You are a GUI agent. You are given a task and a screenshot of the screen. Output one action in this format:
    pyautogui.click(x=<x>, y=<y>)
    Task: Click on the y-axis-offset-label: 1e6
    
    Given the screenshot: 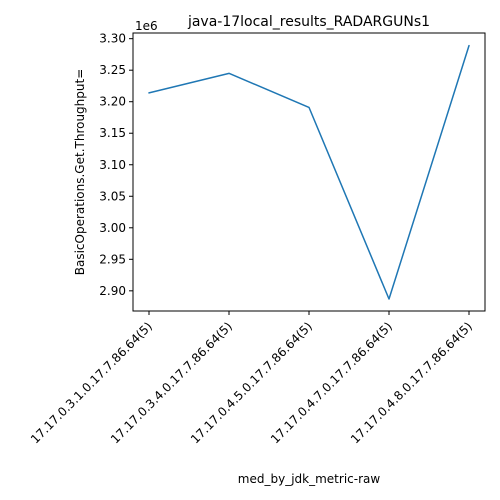 What is the action you would take?
    pyautogui.click(x=146, y=26)
    